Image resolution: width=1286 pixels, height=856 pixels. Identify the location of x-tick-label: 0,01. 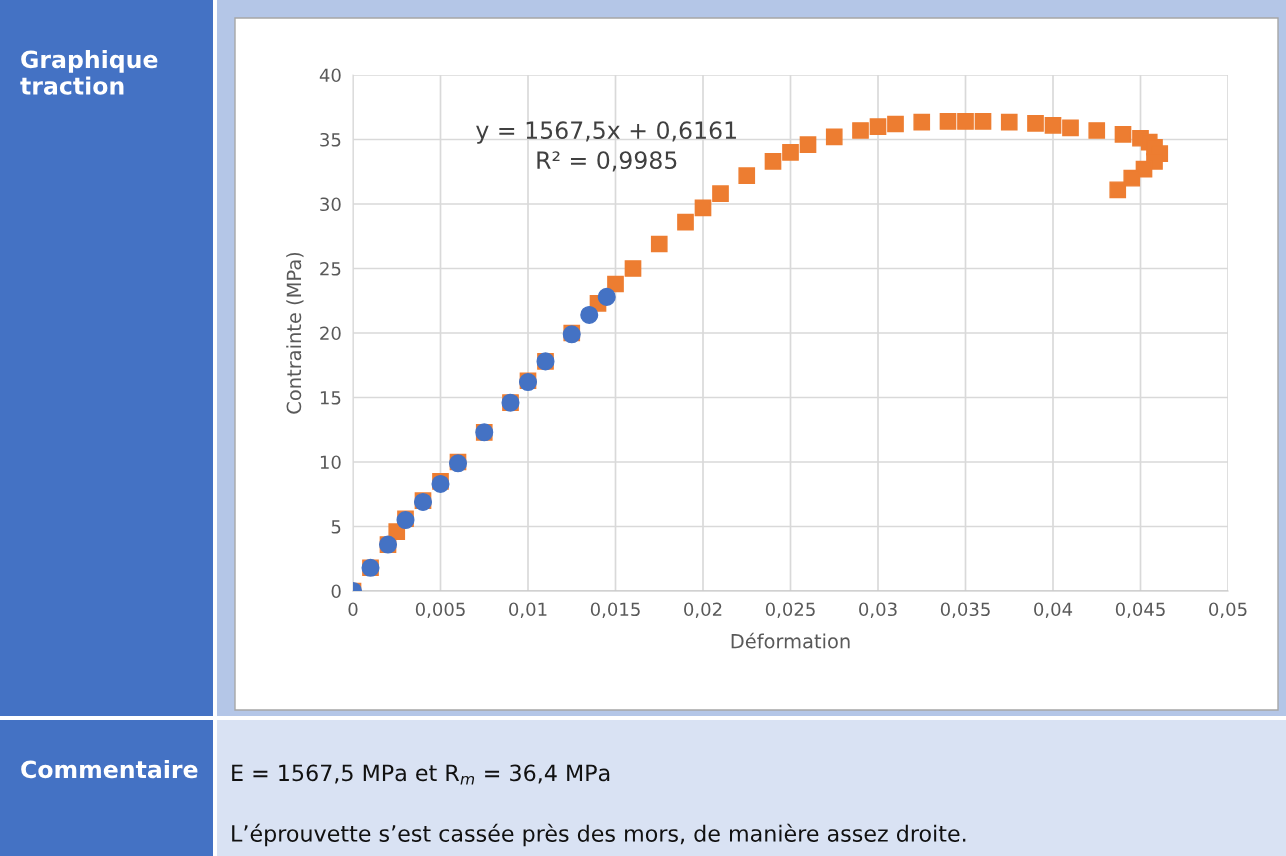
(528, 610).